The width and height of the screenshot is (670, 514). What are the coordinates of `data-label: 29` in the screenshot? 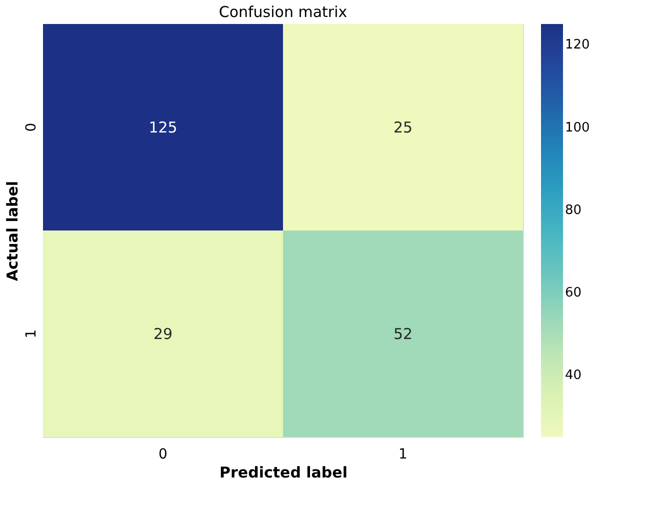 It's located at (163, 333).